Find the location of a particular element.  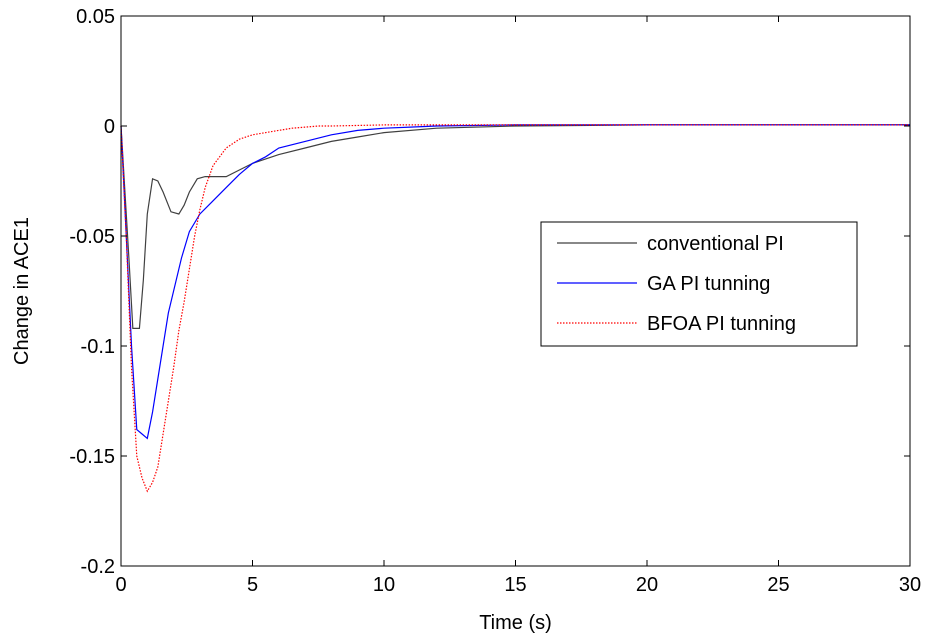

legend-label-3: BFOA PI tunning is located at coordinates (721, 324).